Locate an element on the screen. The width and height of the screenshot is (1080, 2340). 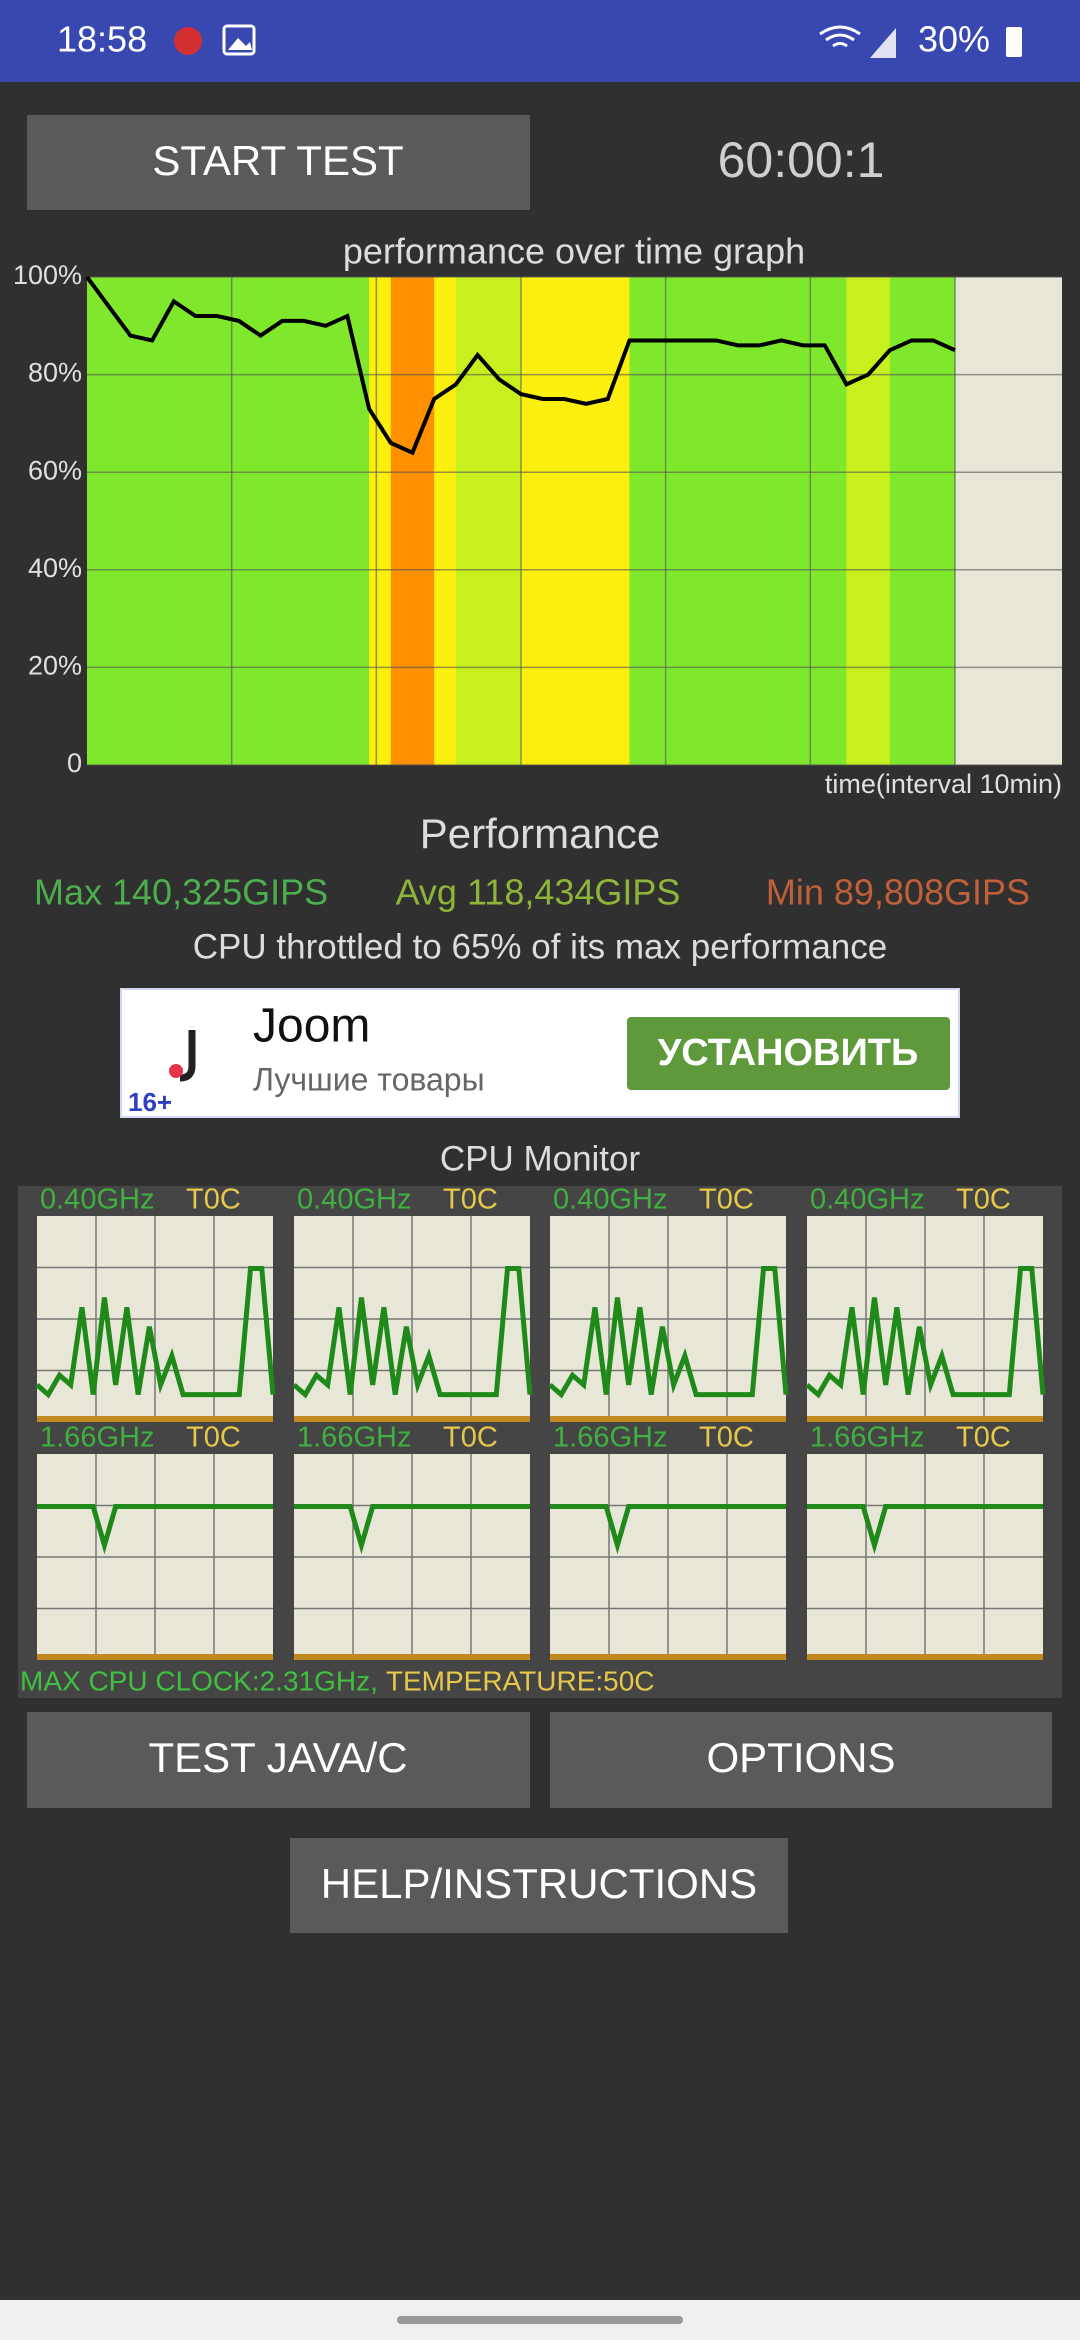
options-label: OPTIONS is located at coordinates (800, 1757).